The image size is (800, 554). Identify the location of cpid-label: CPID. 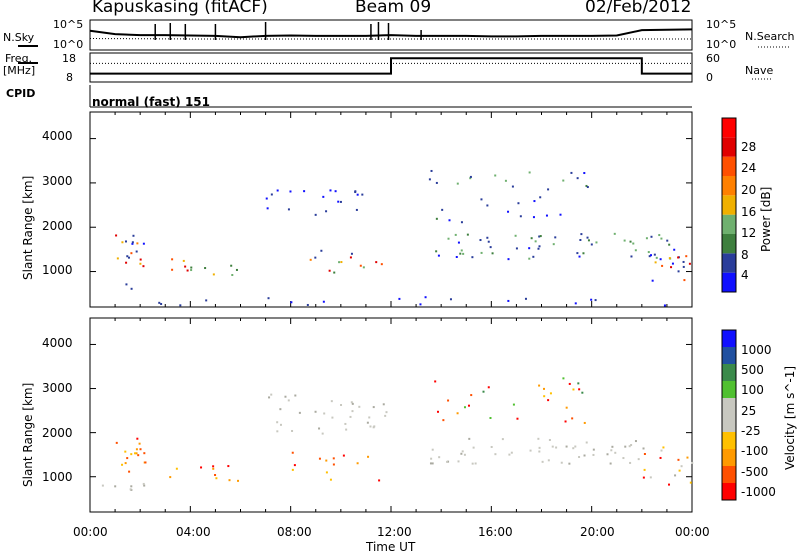
(21, 93).